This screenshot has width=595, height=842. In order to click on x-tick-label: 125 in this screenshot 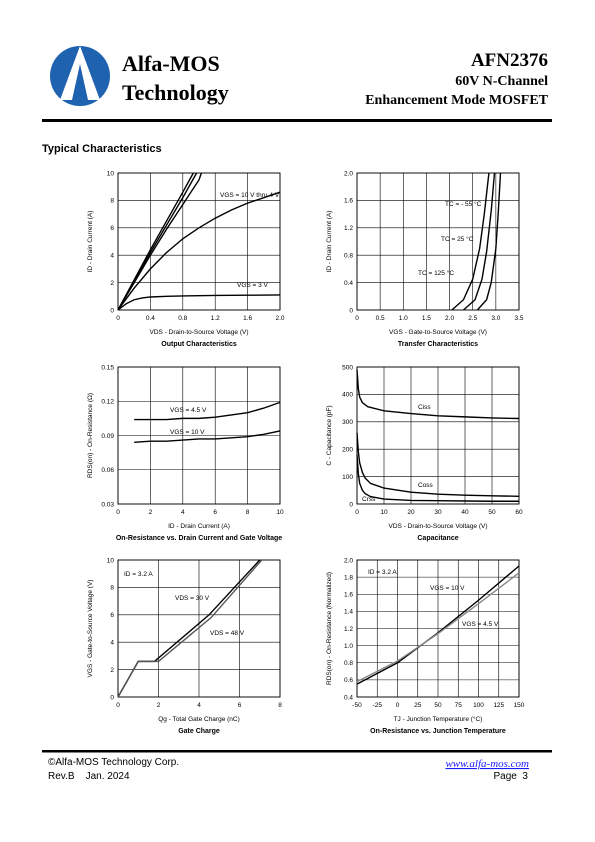, I will do `click(498, 705)`.